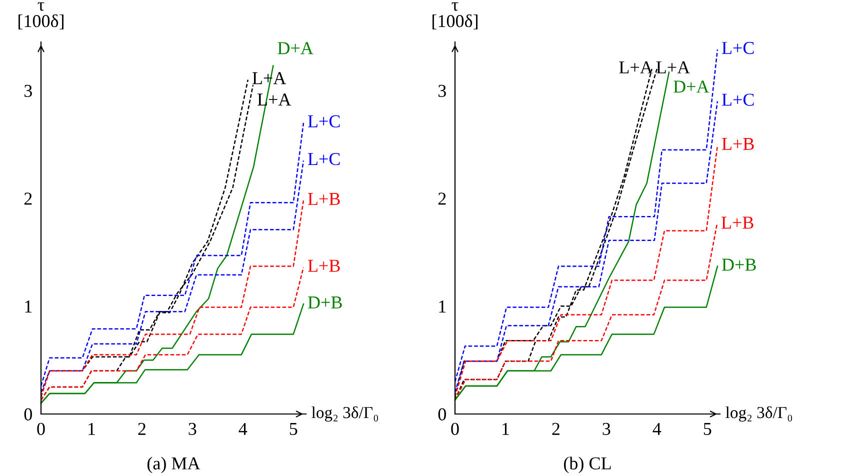  Describe the element at coordinates (587, 465) in the screenshot. I see `text: (b) CL` at that location.